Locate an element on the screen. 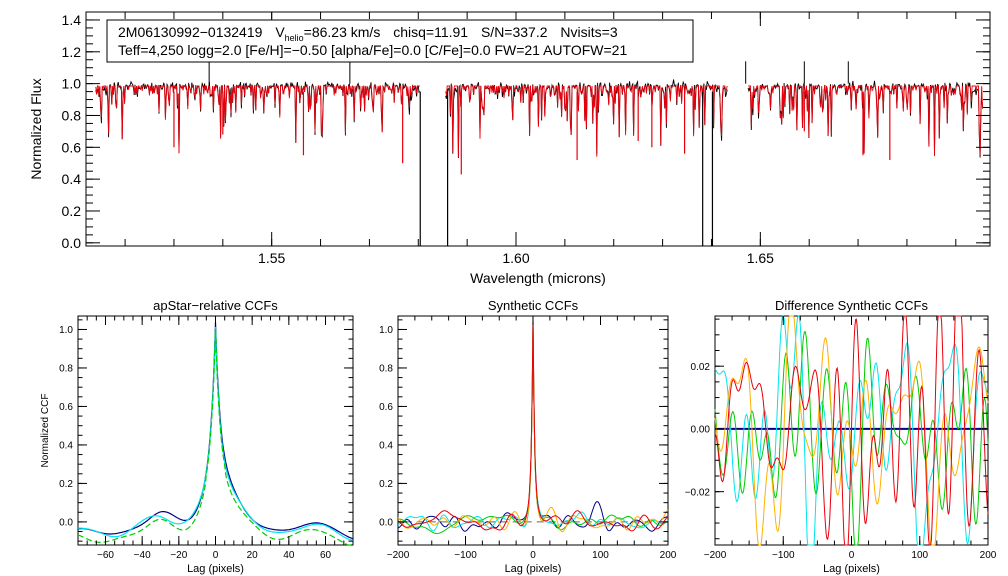 The image size is (1008, 576). ccf3-data is located at coordinates (851, 430).